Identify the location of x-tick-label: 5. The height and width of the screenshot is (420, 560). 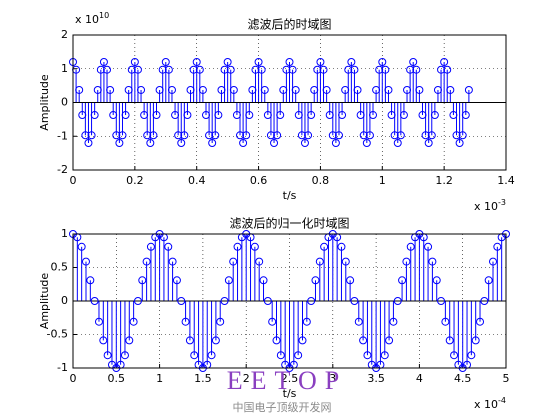
(506, 378).